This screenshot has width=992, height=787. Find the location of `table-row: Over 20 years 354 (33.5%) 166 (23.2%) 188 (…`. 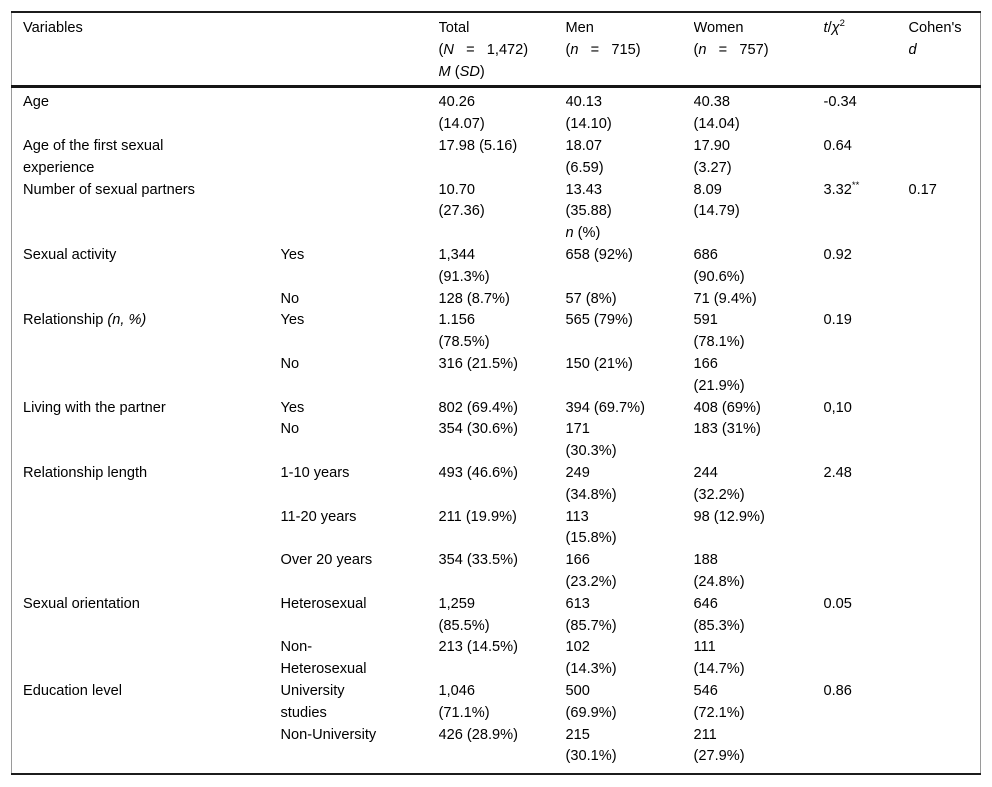

table-row: Over 20 years 354 (33.5%) 166 (23.2%) 188 (… is located at coordinates (496, 572).